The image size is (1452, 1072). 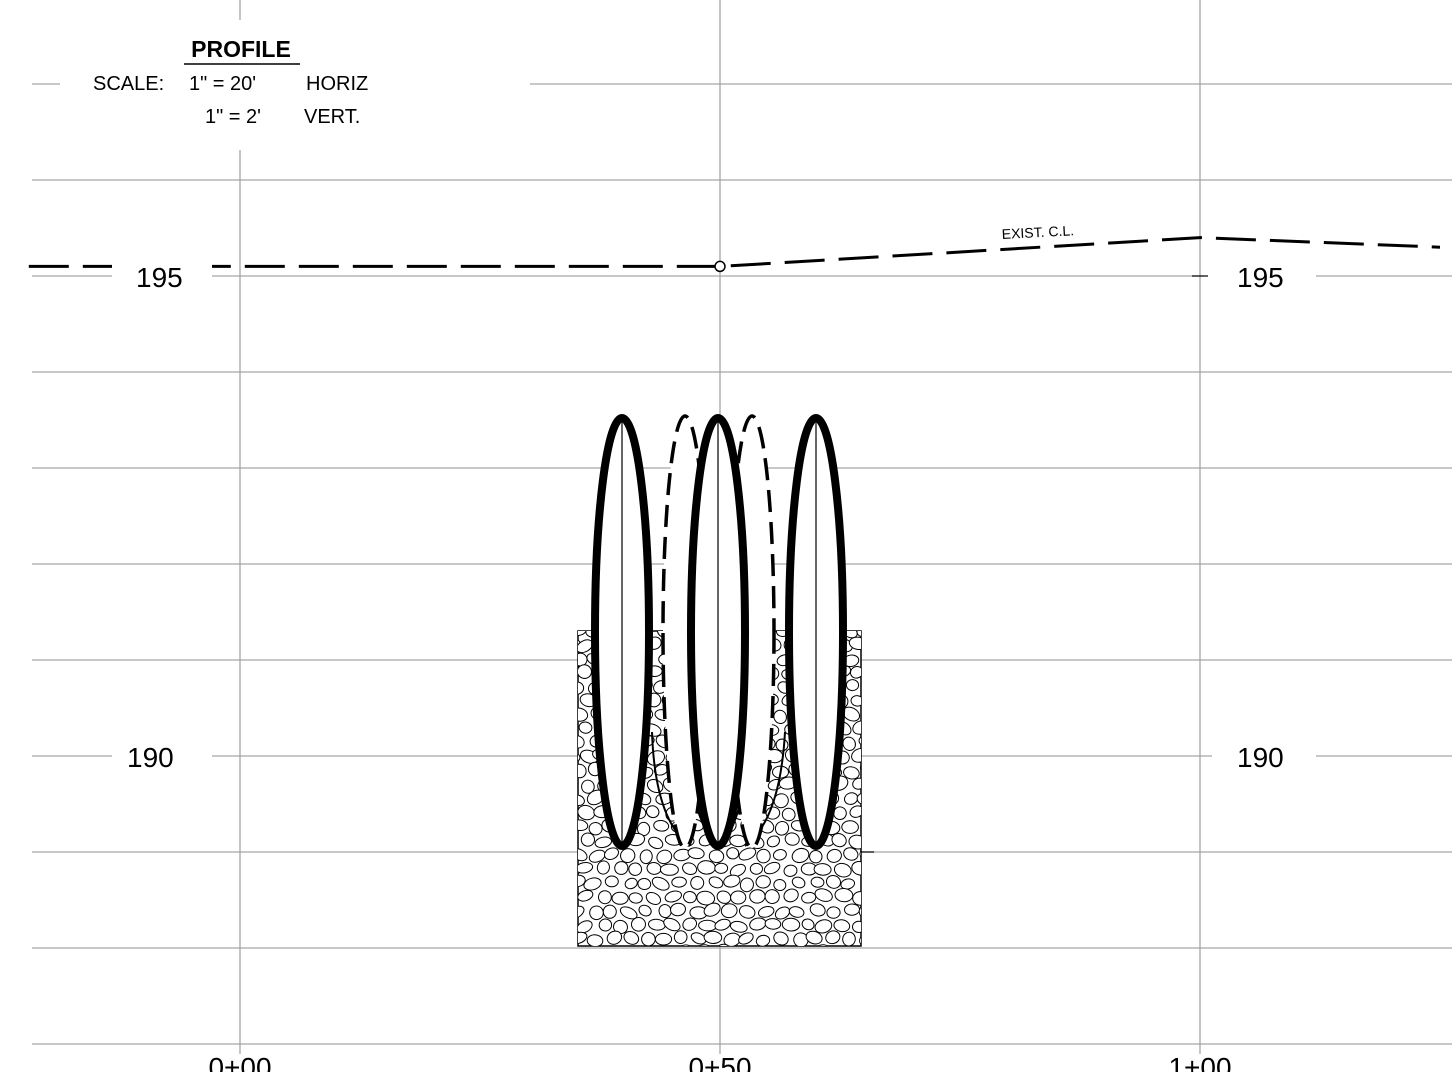 What do you see at coordinates (719, 632) in the screenshot?
I see `bold-ellipses` at bounding box center [719, 632].